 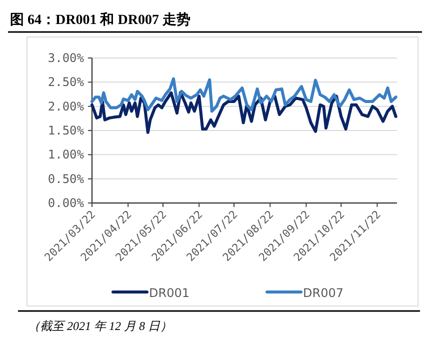 I want to click on legend-label: DR001, so click(x=169, y=293).